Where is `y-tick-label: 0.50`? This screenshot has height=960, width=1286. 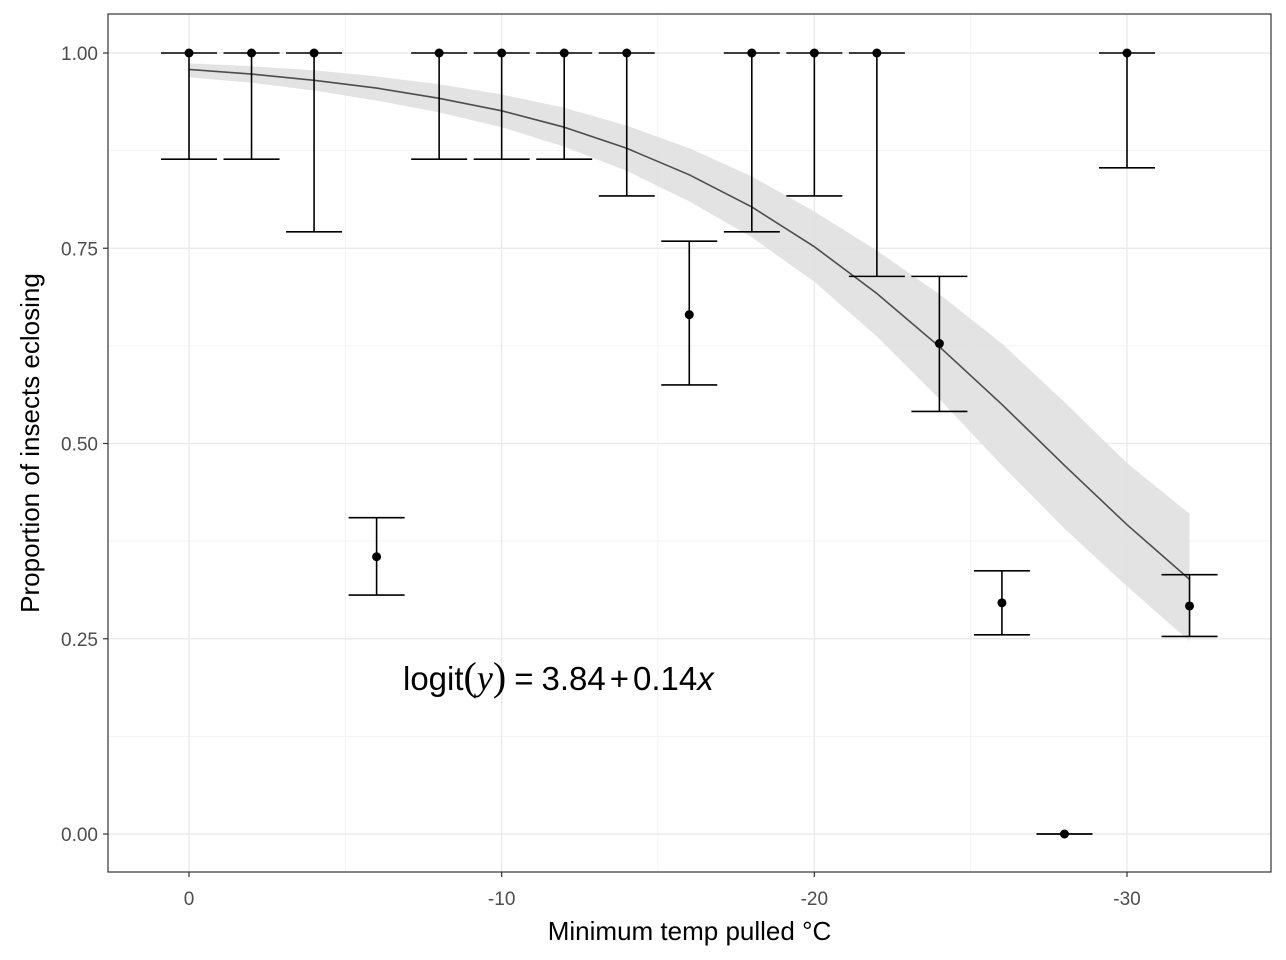 y-tick-label: 0.50 is located at coordinates (79, 445).